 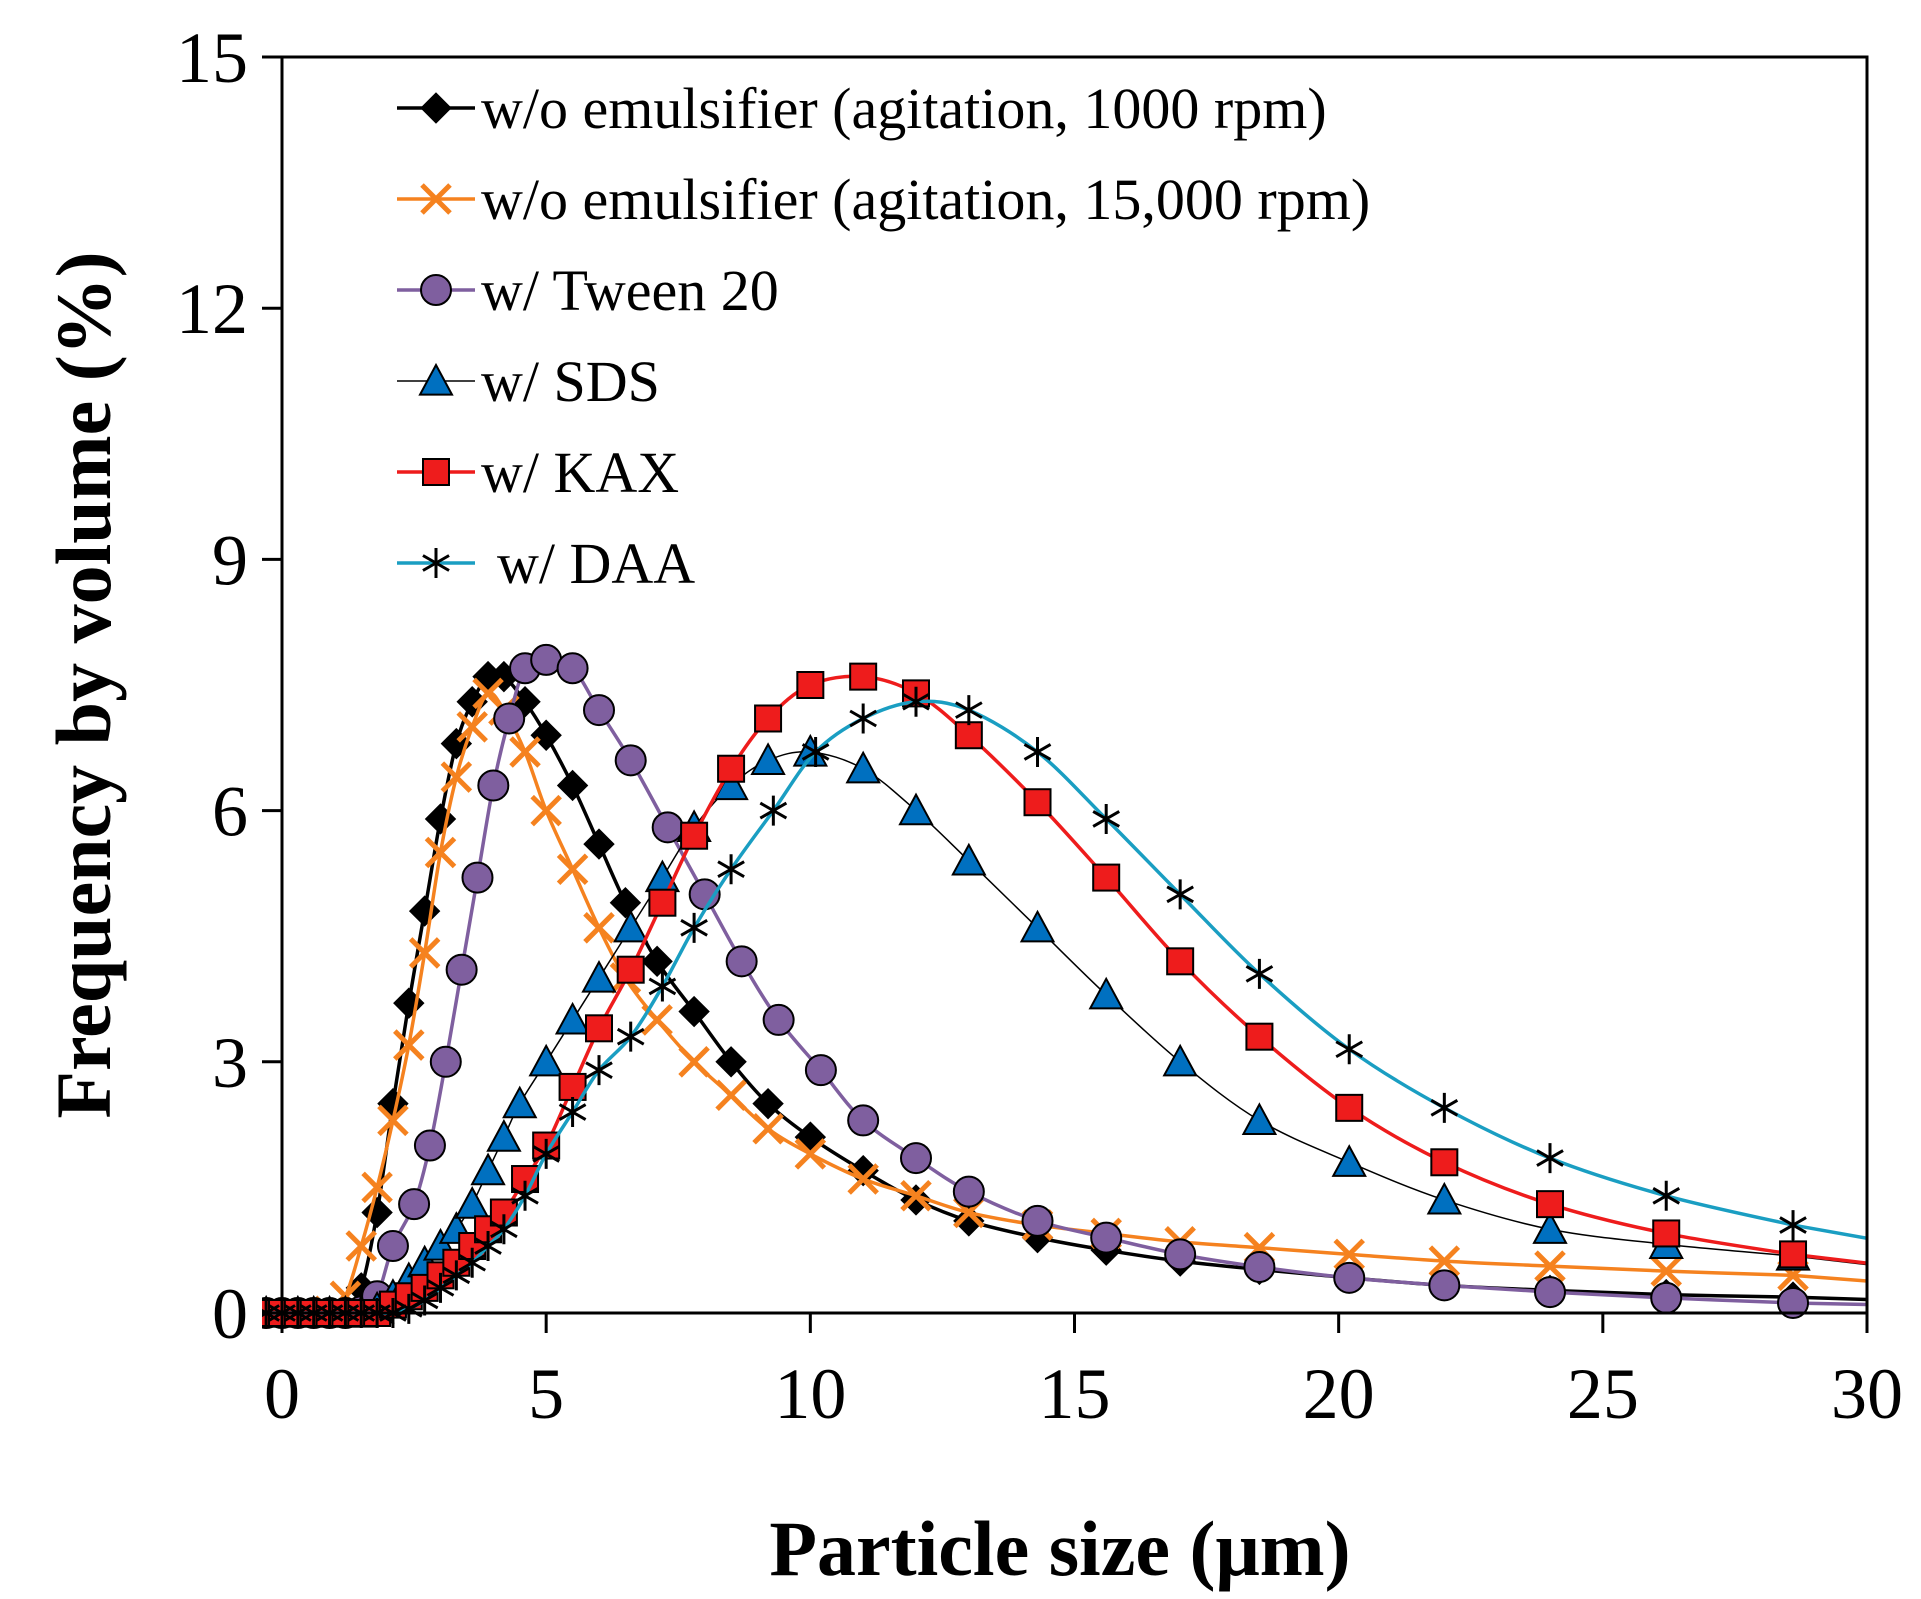 I want to click on legend-item: w/ SDS, so click(x=528, y=381).